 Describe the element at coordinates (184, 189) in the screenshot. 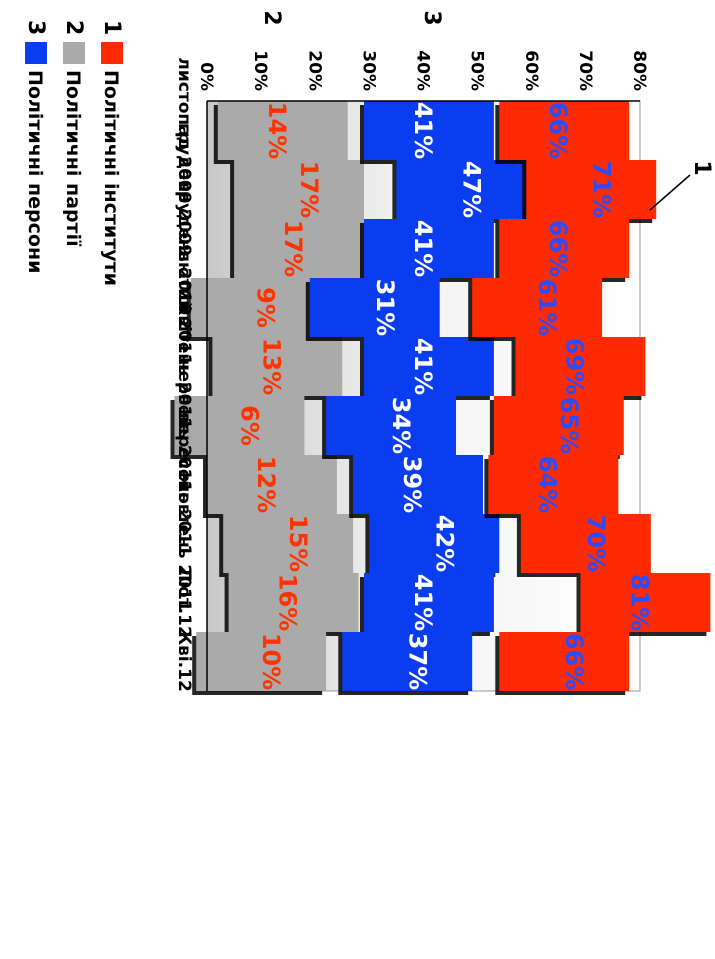

I see `x-tick-label: грудень 2009` at that location.